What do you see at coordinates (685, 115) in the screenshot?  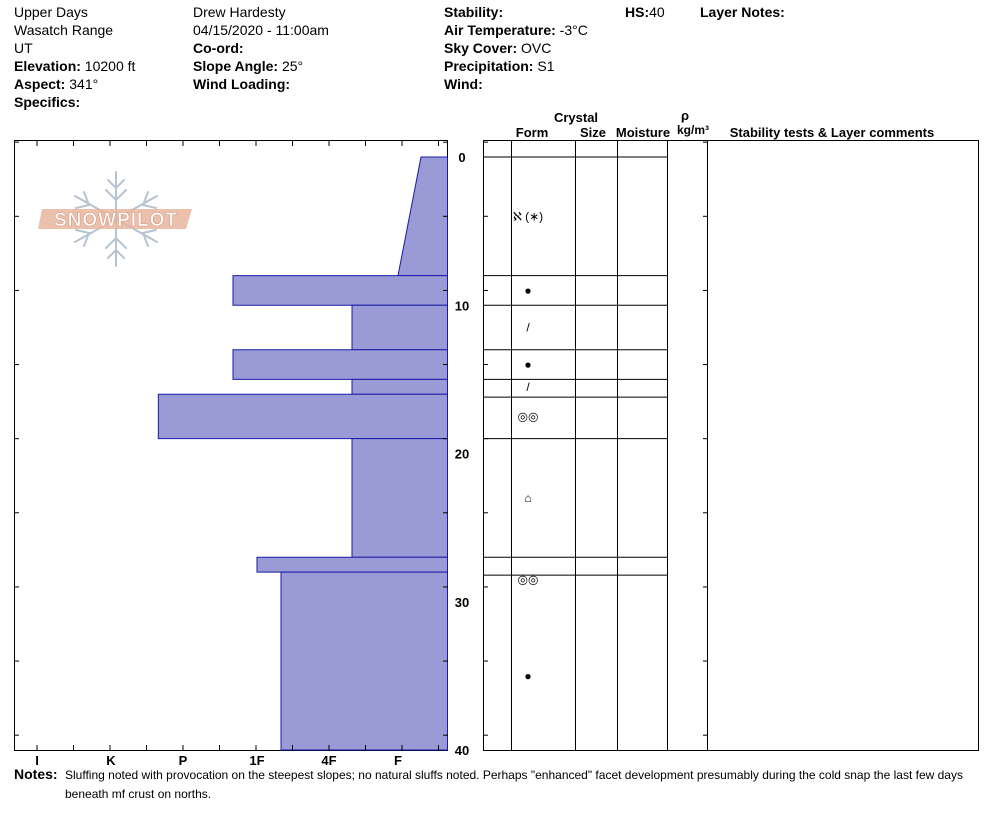 I see `density-rho-header: ρ` at bounding box center [685, 115].